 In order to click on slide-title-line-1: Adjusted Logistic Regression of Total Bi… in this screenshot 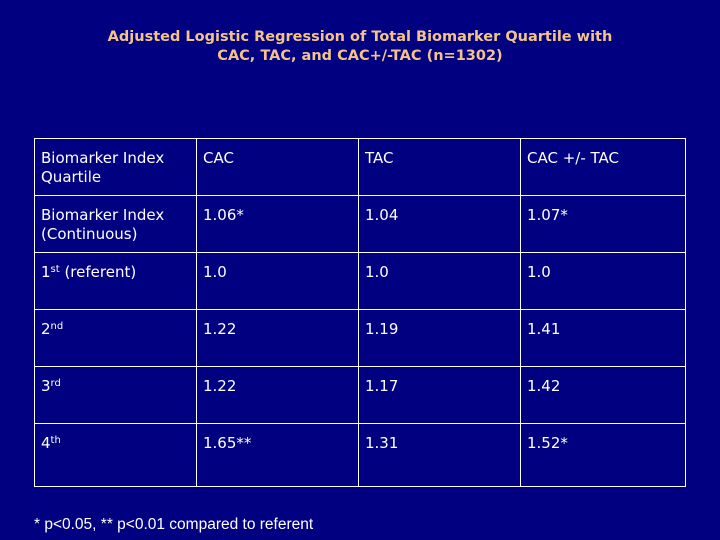, I will do `click(360, 37)`.